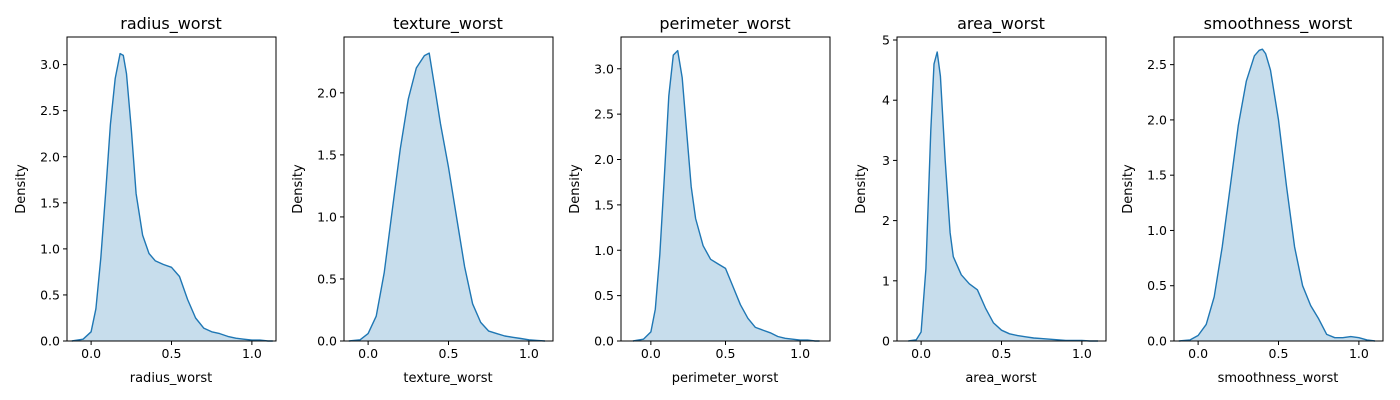 The height and width of the screenshot is (400, 1400). I want to click on y-tick-label: 4, so click(886, 100).